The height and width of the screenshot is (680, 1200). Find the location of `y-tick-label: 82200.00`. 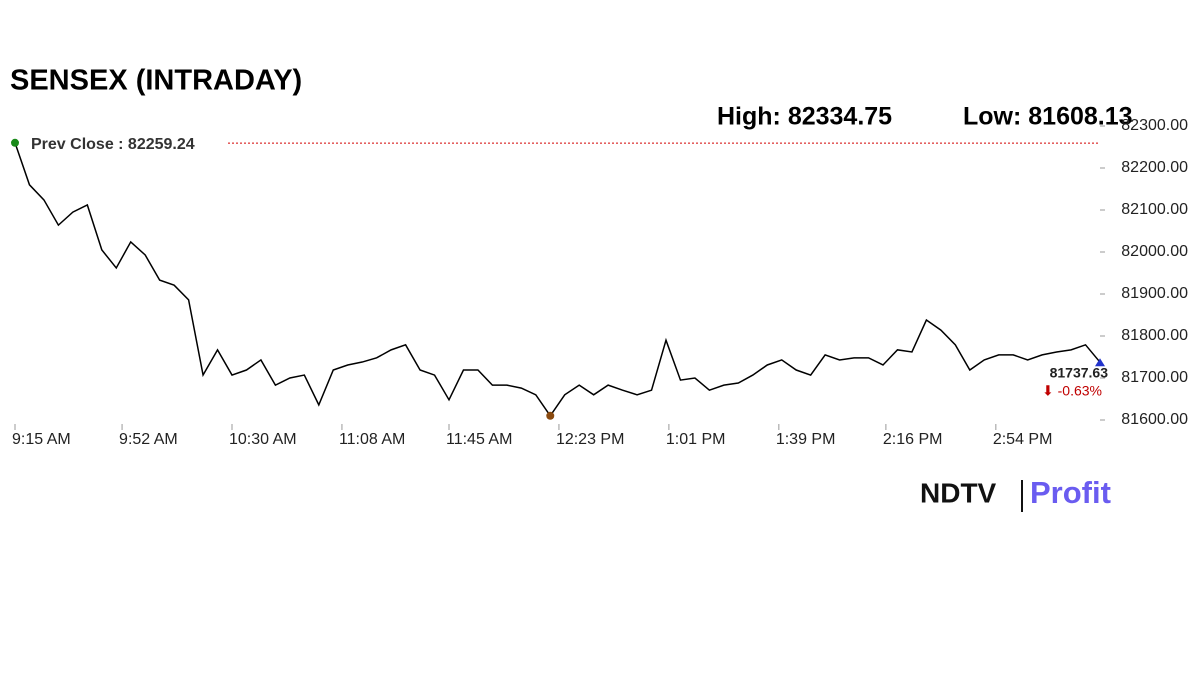

y-tick-label: 82200.00 is located at coordinates (1154, 167).